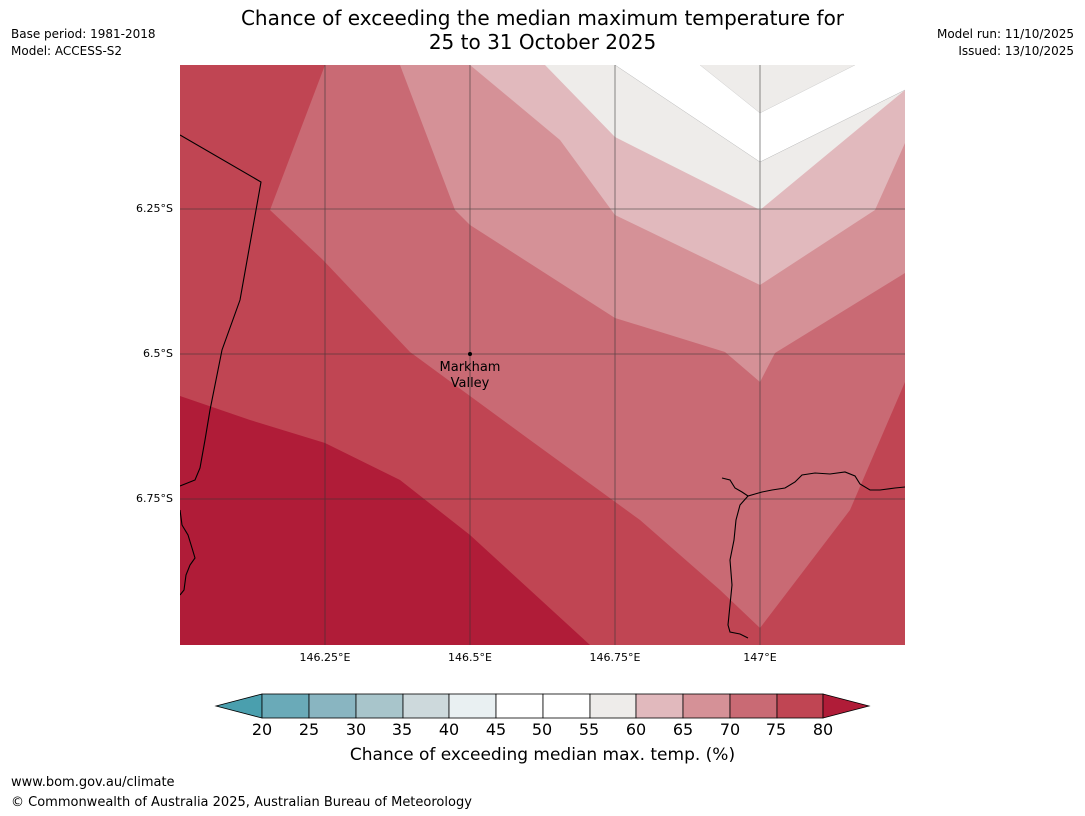 The image size is (1085, 816). I want to click on colorbar-tick-60: 60, so click(636, 729).